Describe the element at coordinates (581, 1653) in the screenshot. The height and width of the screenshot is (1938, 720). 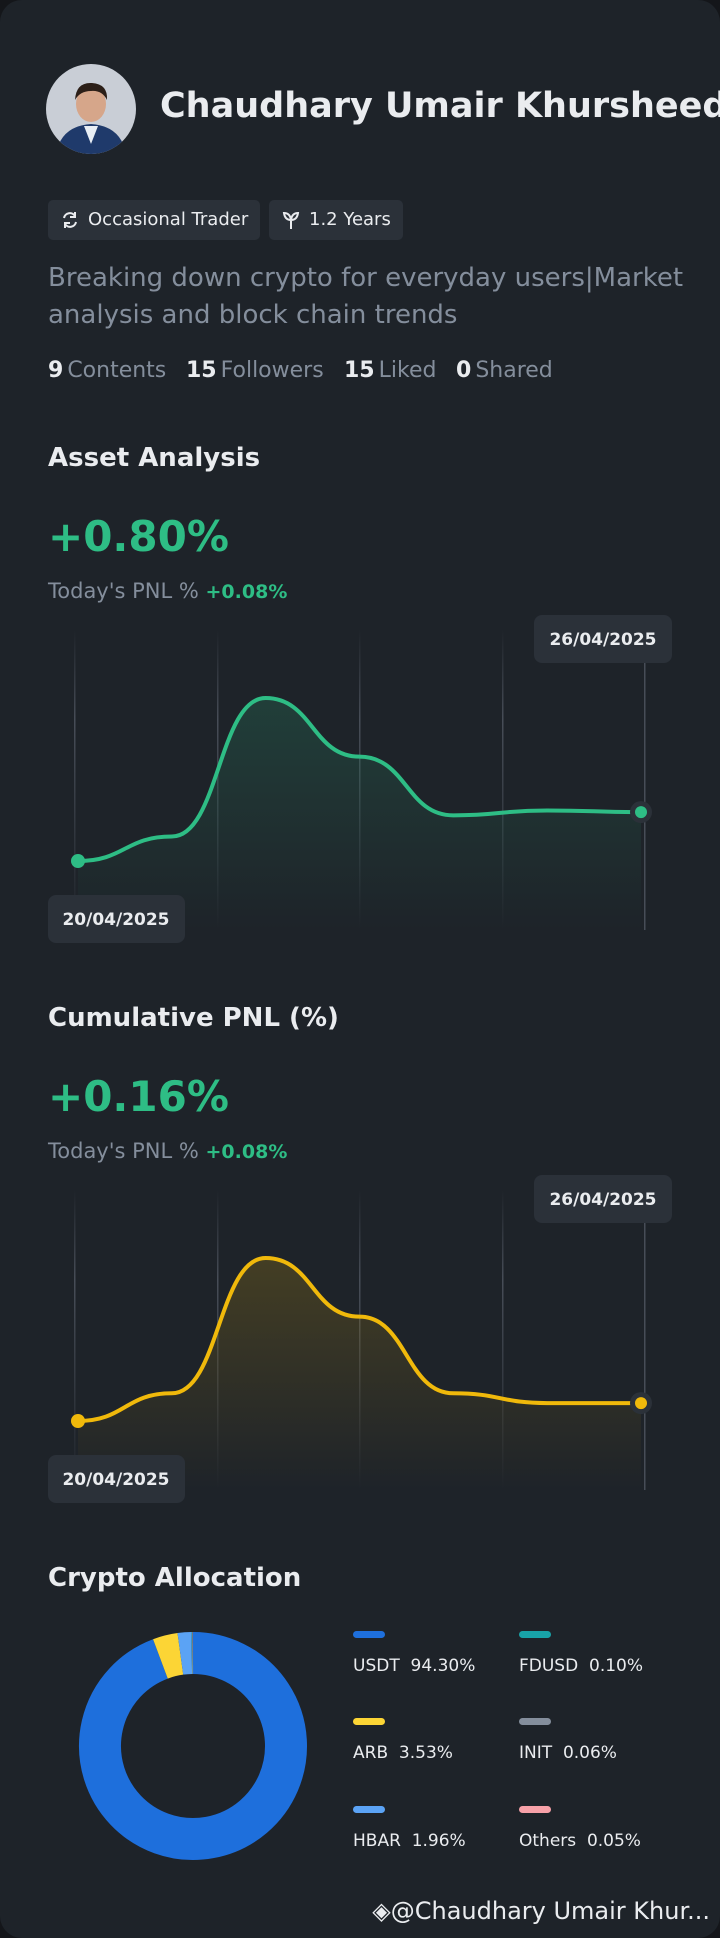
I see `legend-item: FDUSD 0.10%` at that location.